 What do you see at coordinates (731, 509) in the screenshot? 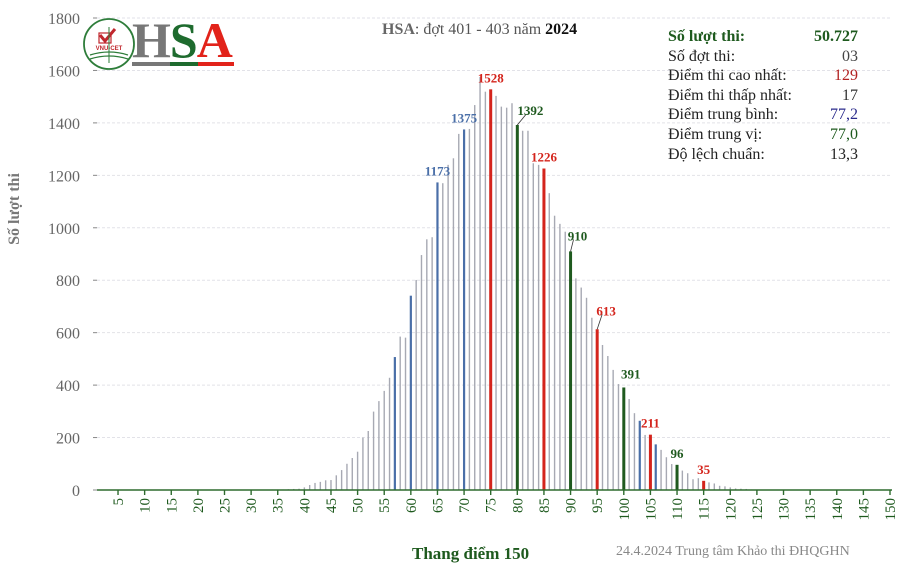
I see `x-tick-label: 120` at bounding box center [731, 509].